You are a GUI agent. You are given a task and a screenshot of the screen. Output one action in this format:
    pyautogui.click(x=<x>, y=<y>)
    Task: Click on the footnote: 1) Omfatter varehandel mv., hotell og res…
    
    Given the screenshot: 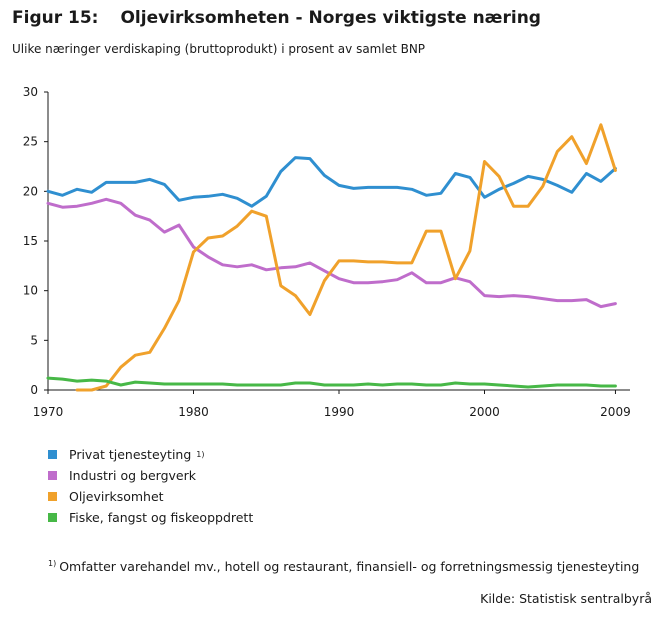 What is the action you would take?
    pyautogui.click(x=343, y=566)
    